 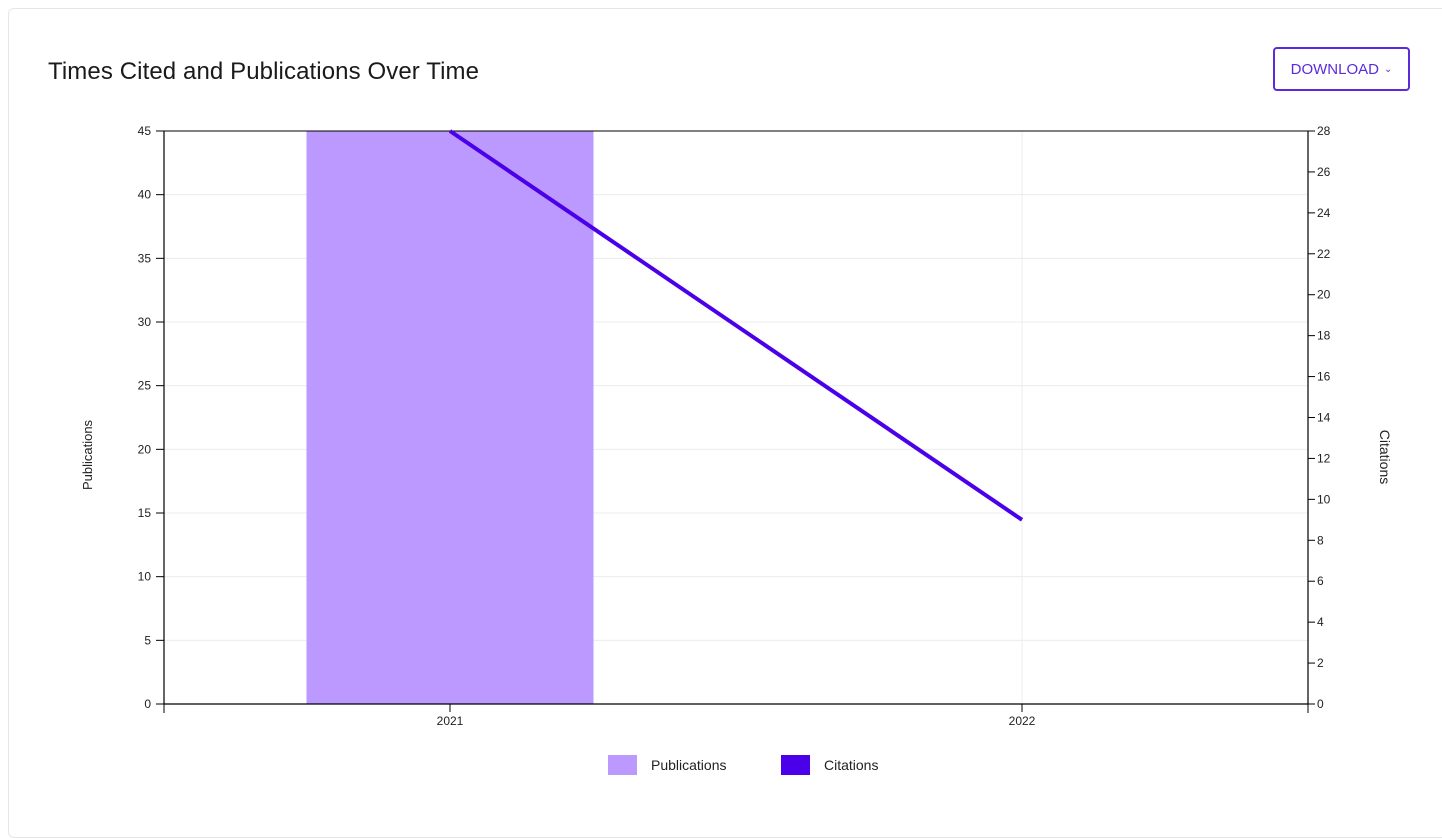 What do you see at coordinates (145, 131) in the screenshot?
I see `y-tick-label-left: 45` at bounding box center [145, 131].